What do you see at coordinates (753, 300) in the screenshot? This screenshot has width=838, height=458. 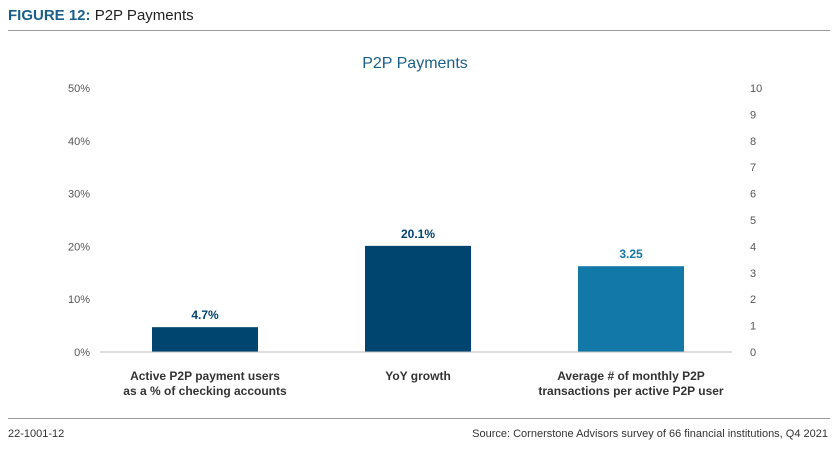 I see `y-right-tick-label: 2` at bounding box center [753, 300].